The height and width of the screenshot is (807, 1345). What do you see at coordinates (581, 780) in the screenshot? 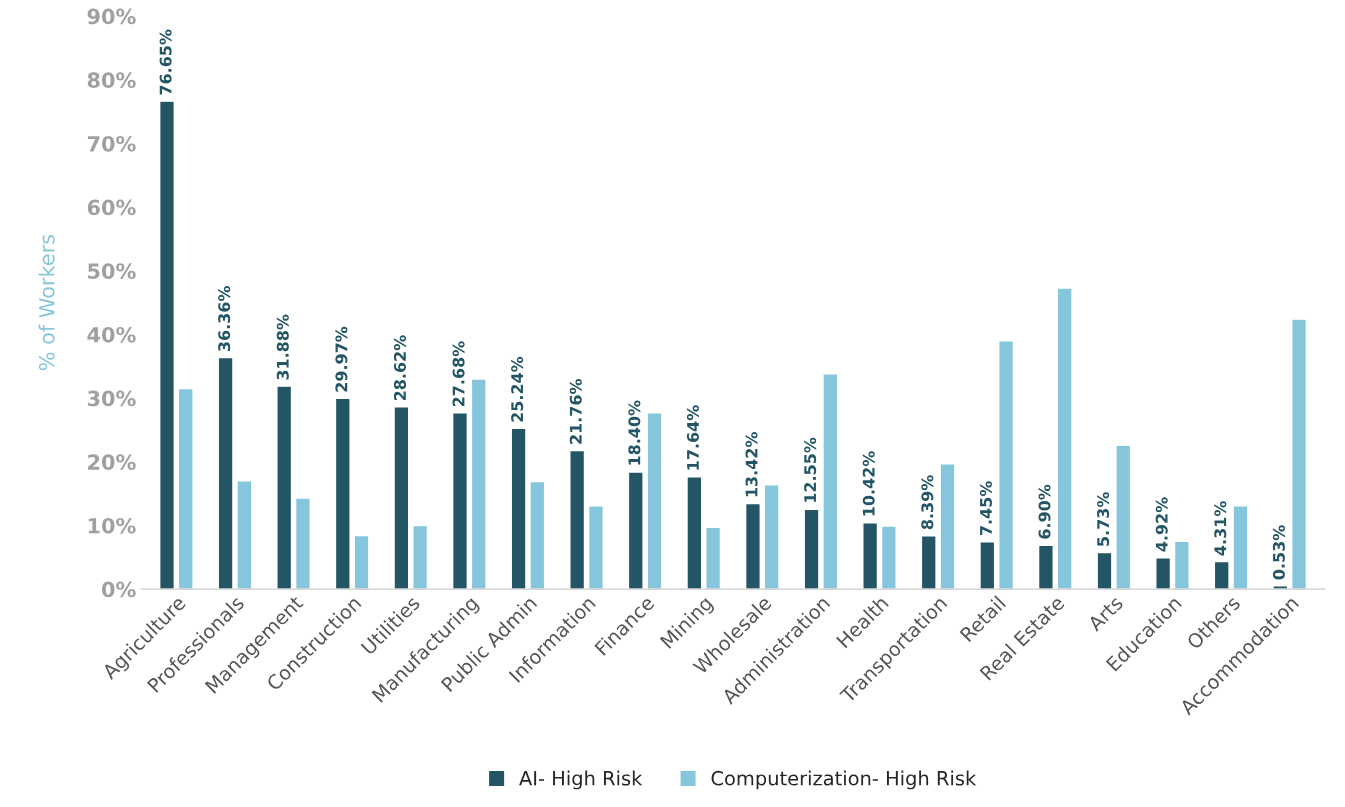
I see `legend-label: AI- High Risk` at bounding box center [581, 780].